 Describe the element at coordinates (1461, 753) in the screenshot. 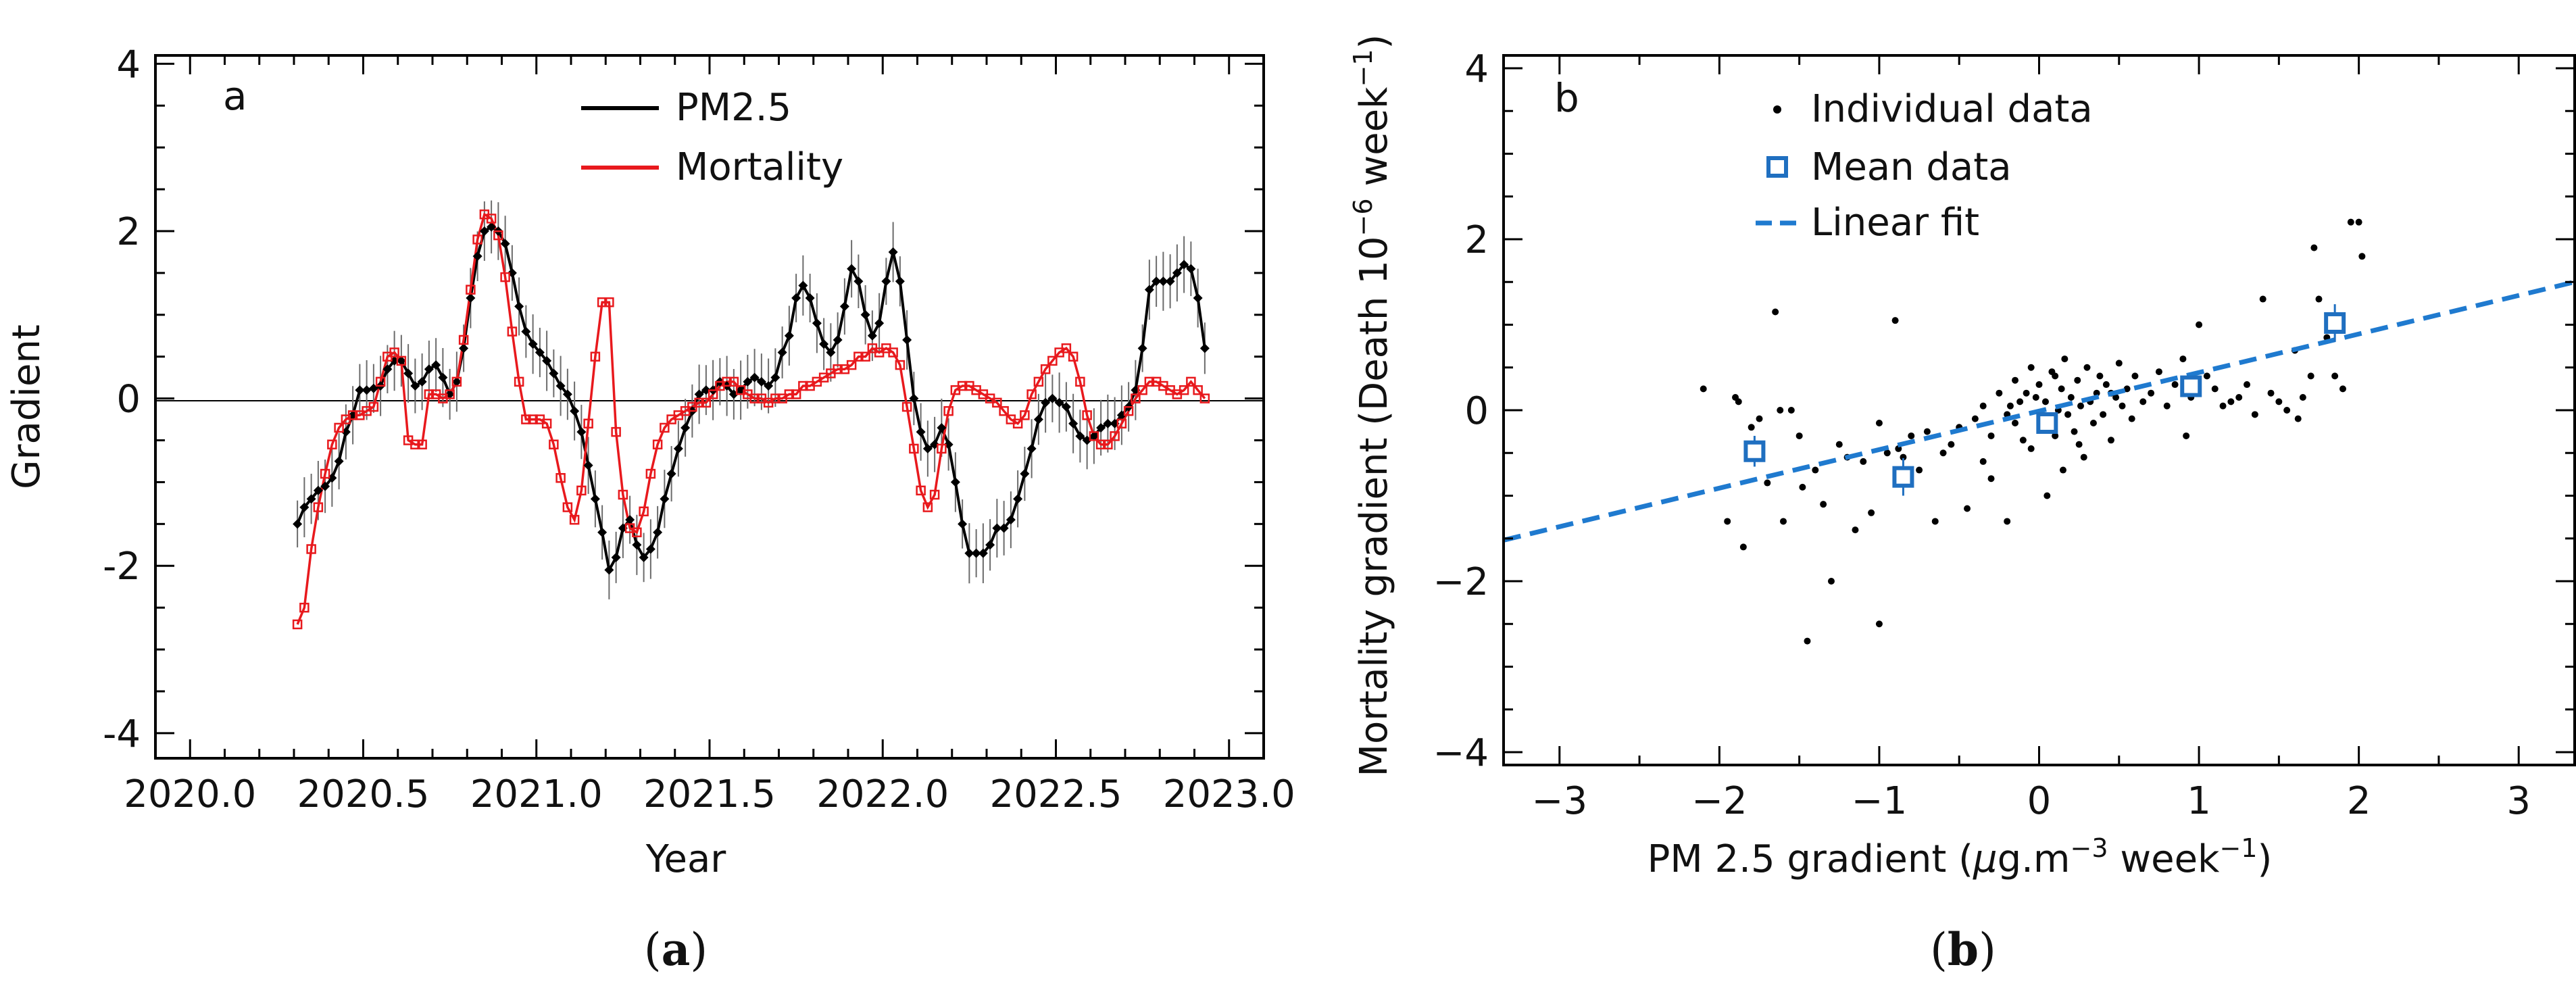

I see `panel-b-y-tick-label: −4` at that location.